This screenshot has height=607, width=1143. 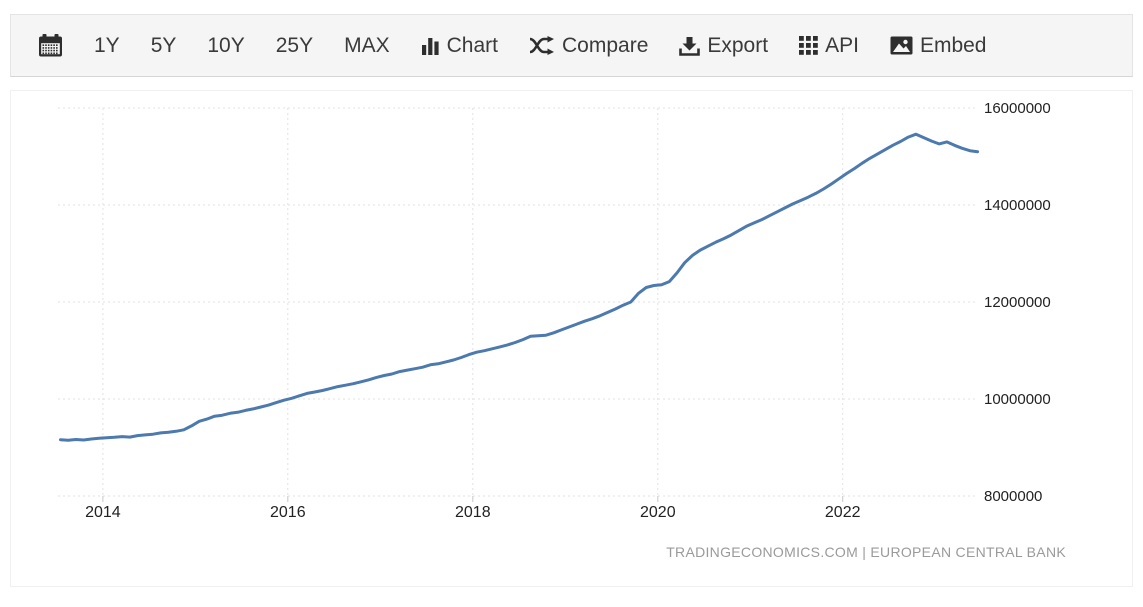 I want to click on toolbar-api-button: API, so click(x=829, y=46).